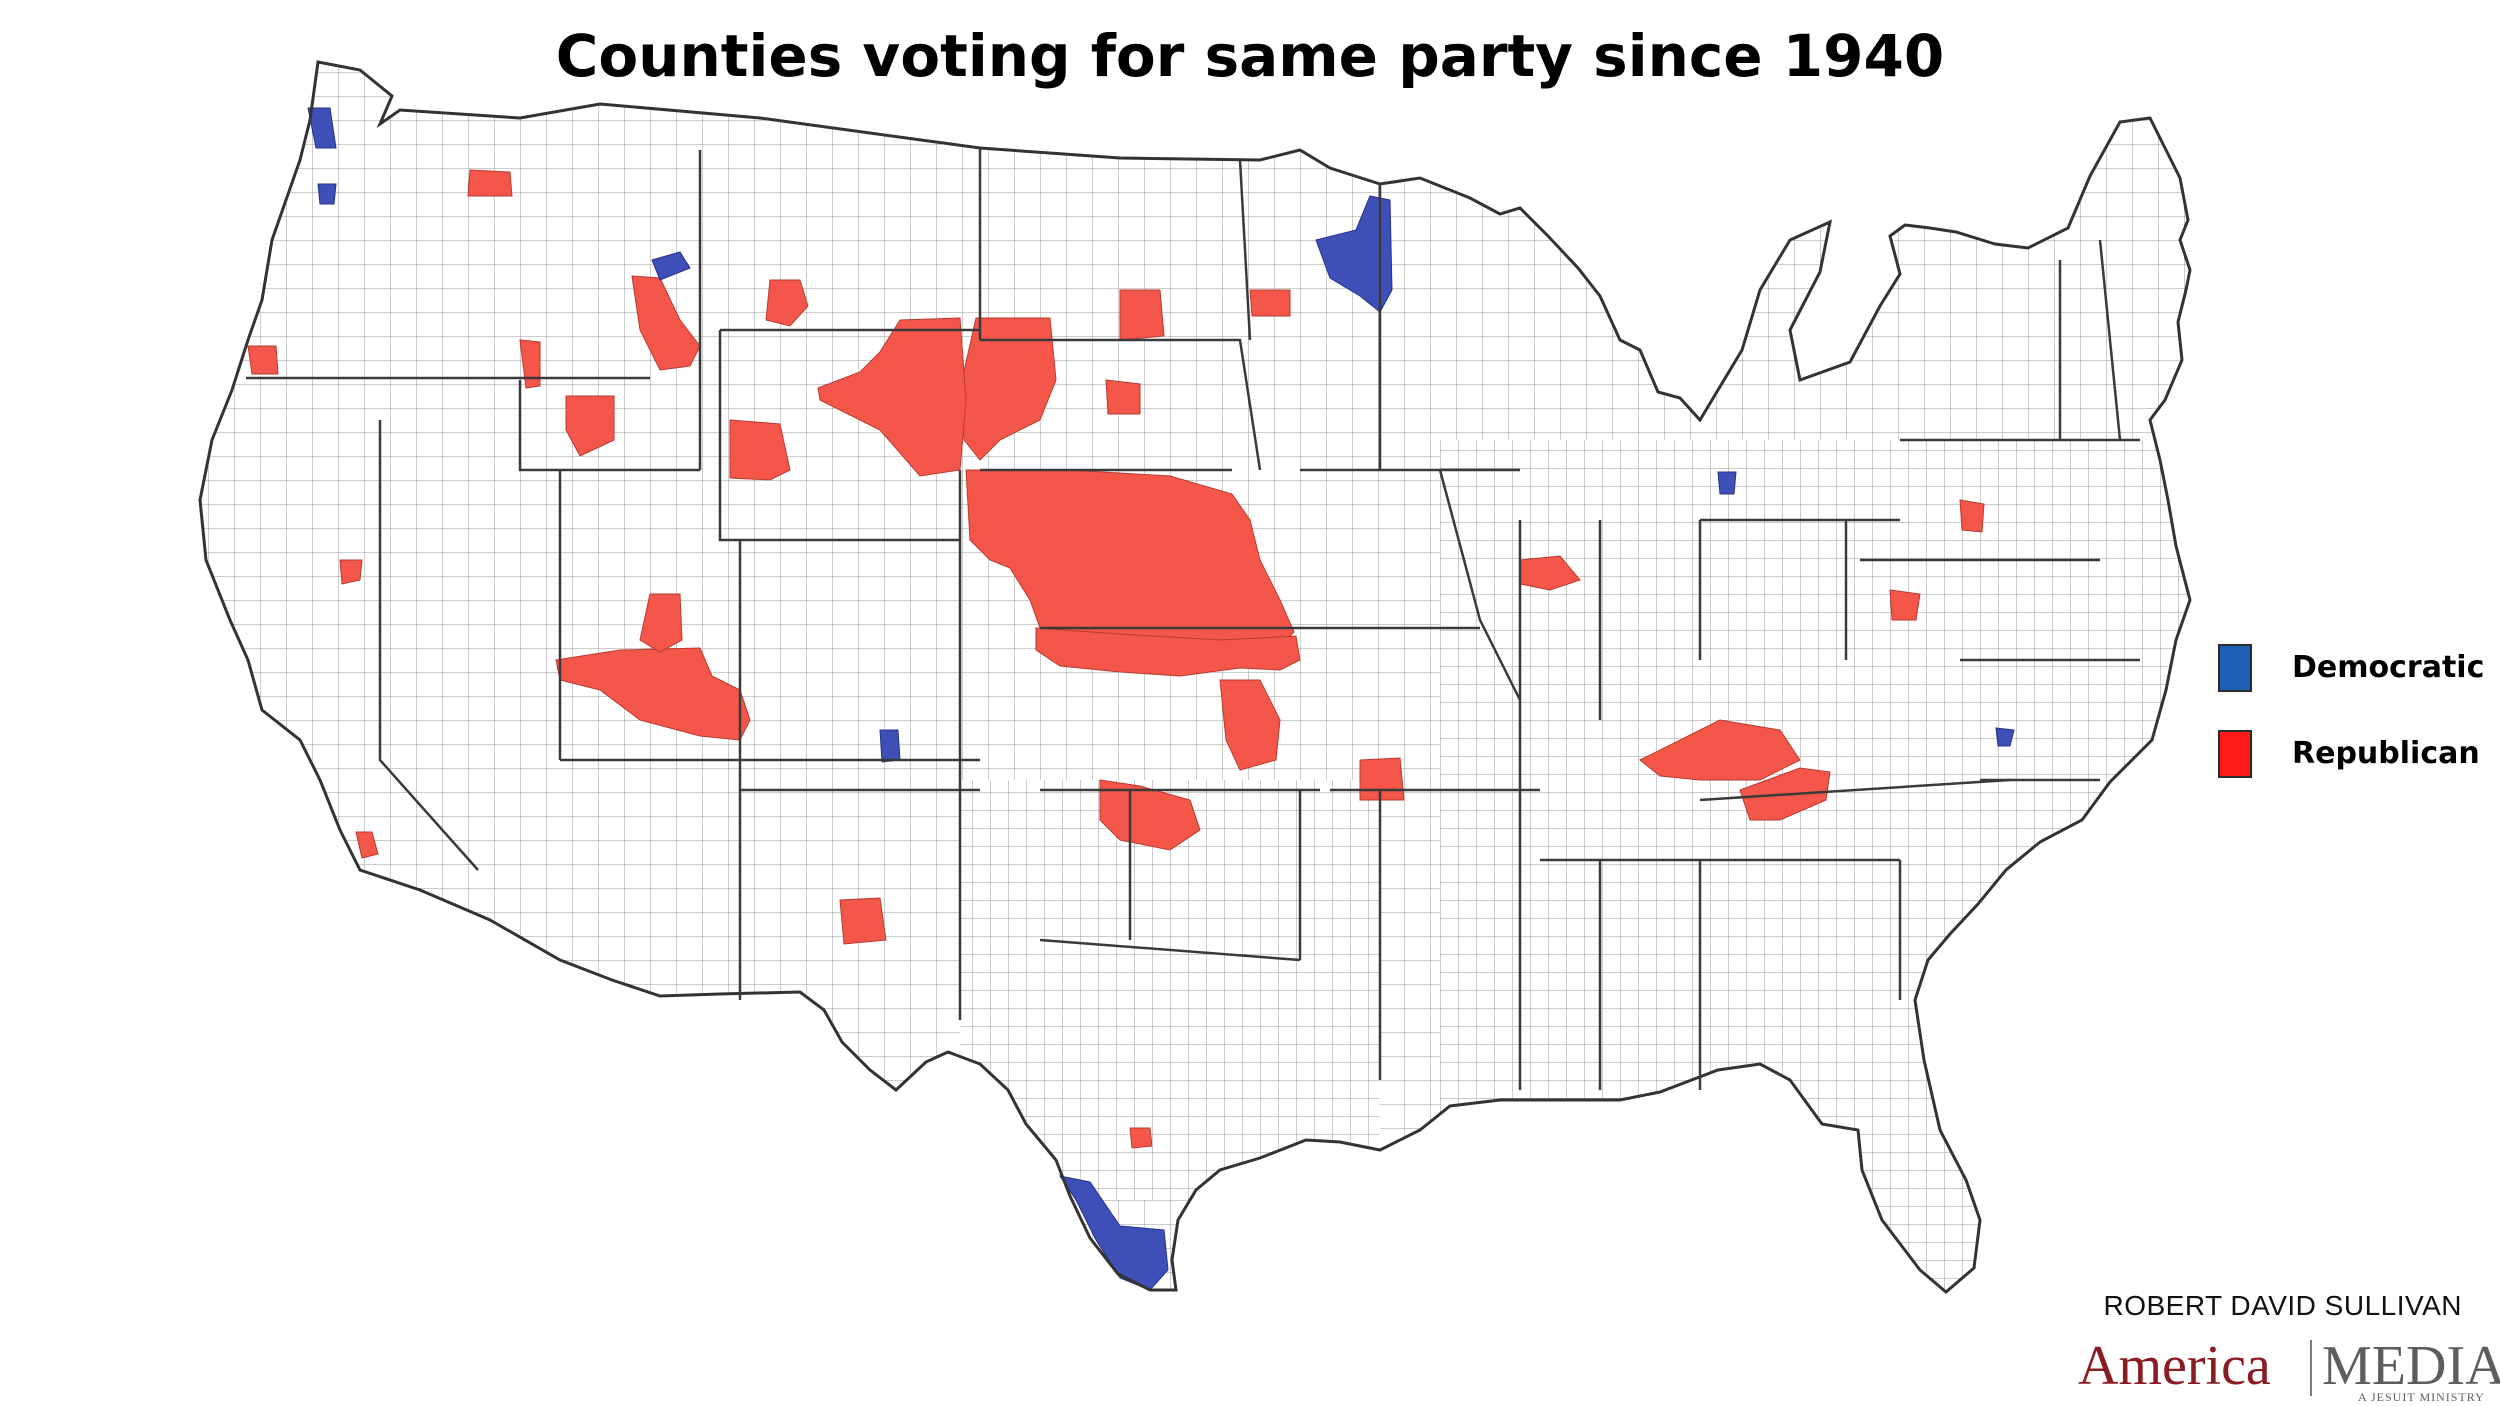 This screenshot has width=2500, height=1406. Describe the element at coordinates (351, 572) in the screenshot. I see `county-cluster-nevada` at that location.